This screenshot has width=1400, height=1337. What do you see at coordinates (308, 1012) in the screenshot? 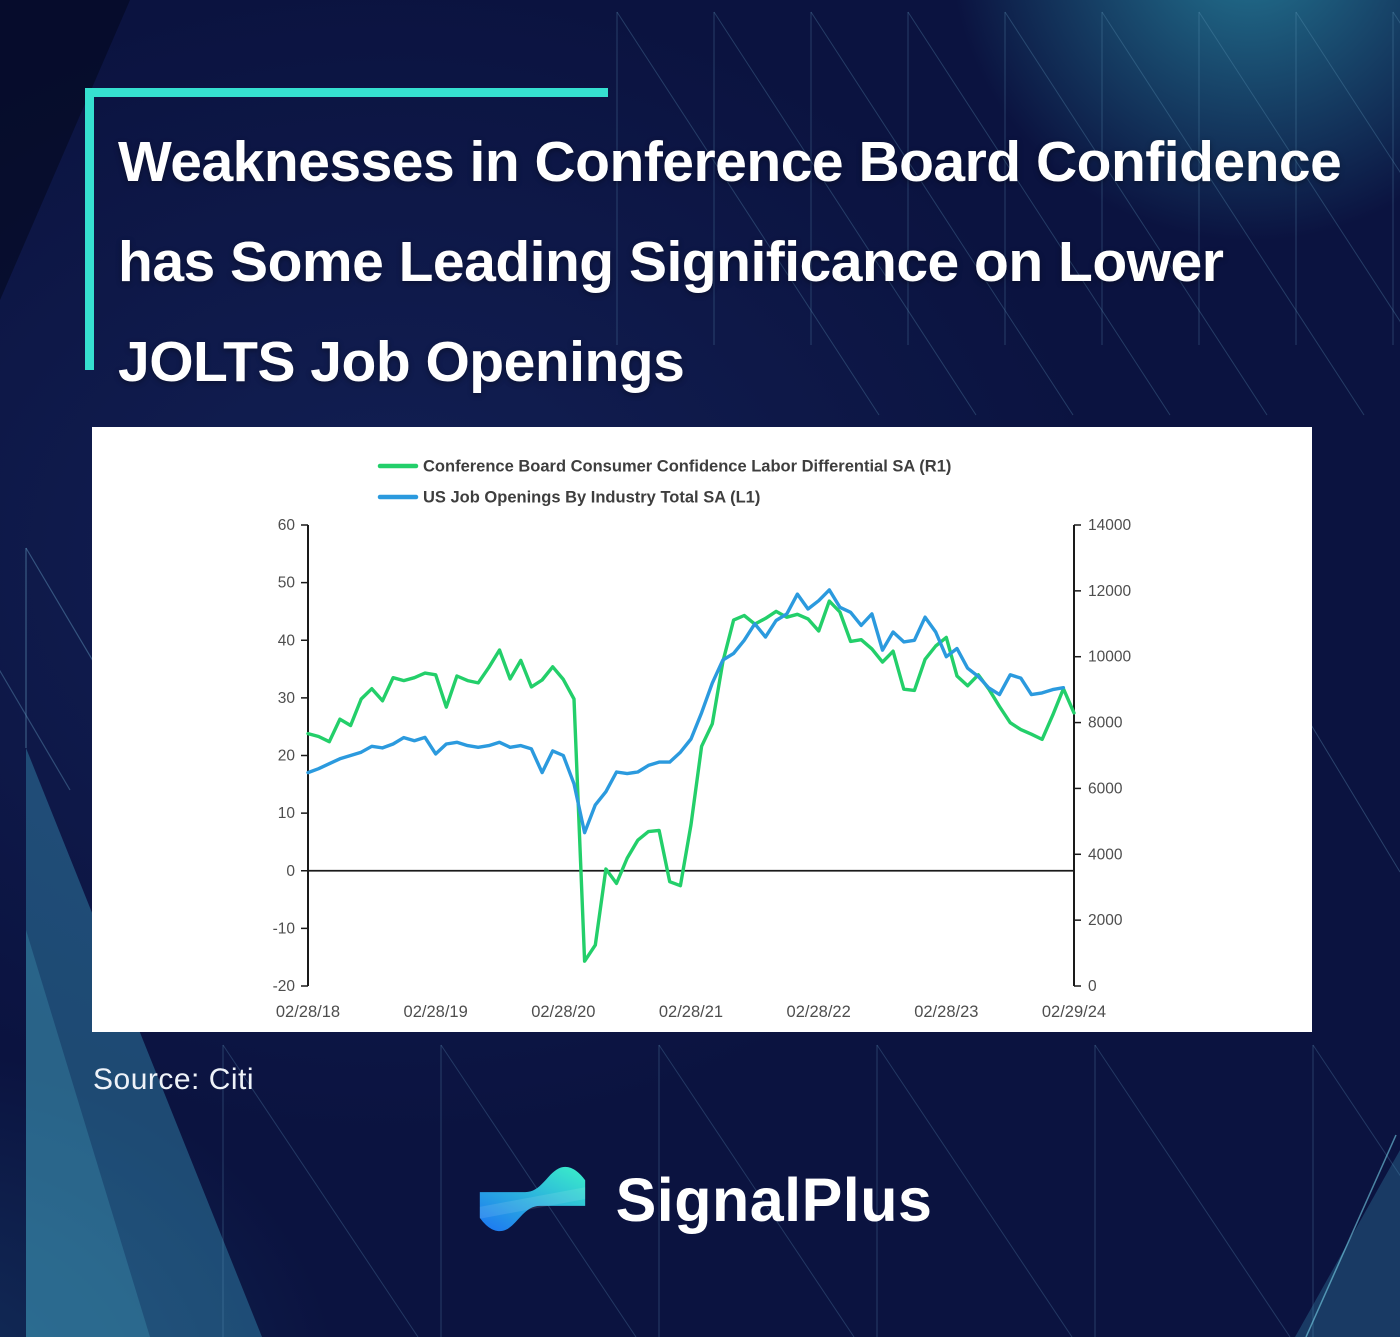
I see `x-tick-label: 02/28/18` at bounding box center [308, 1012].